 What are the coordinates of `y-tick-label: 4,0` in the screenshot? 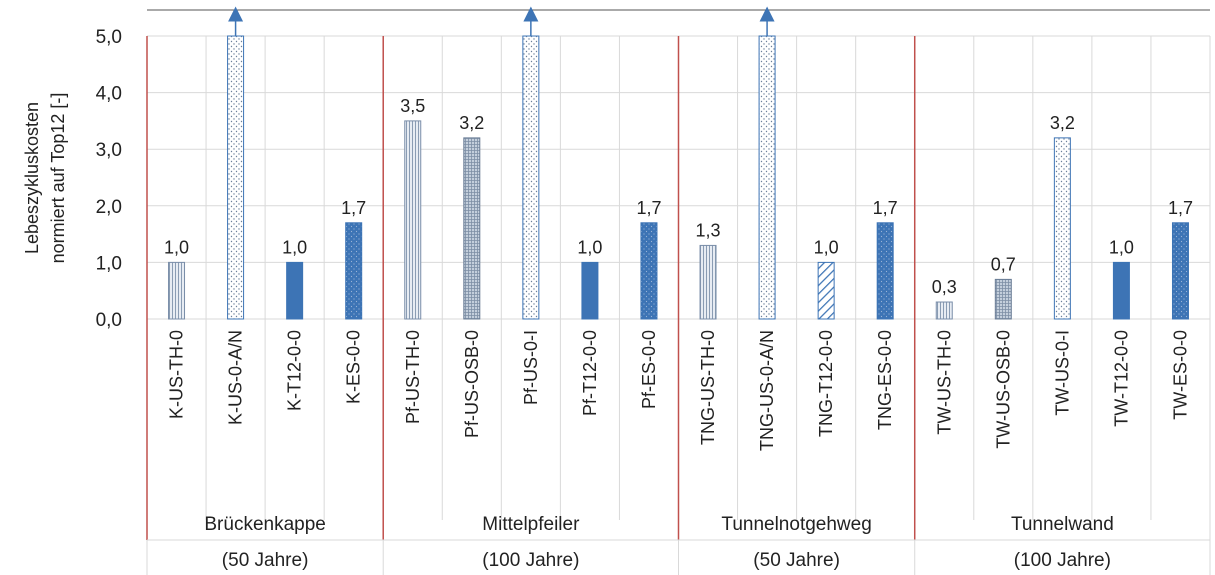 It's located at (109, 94).